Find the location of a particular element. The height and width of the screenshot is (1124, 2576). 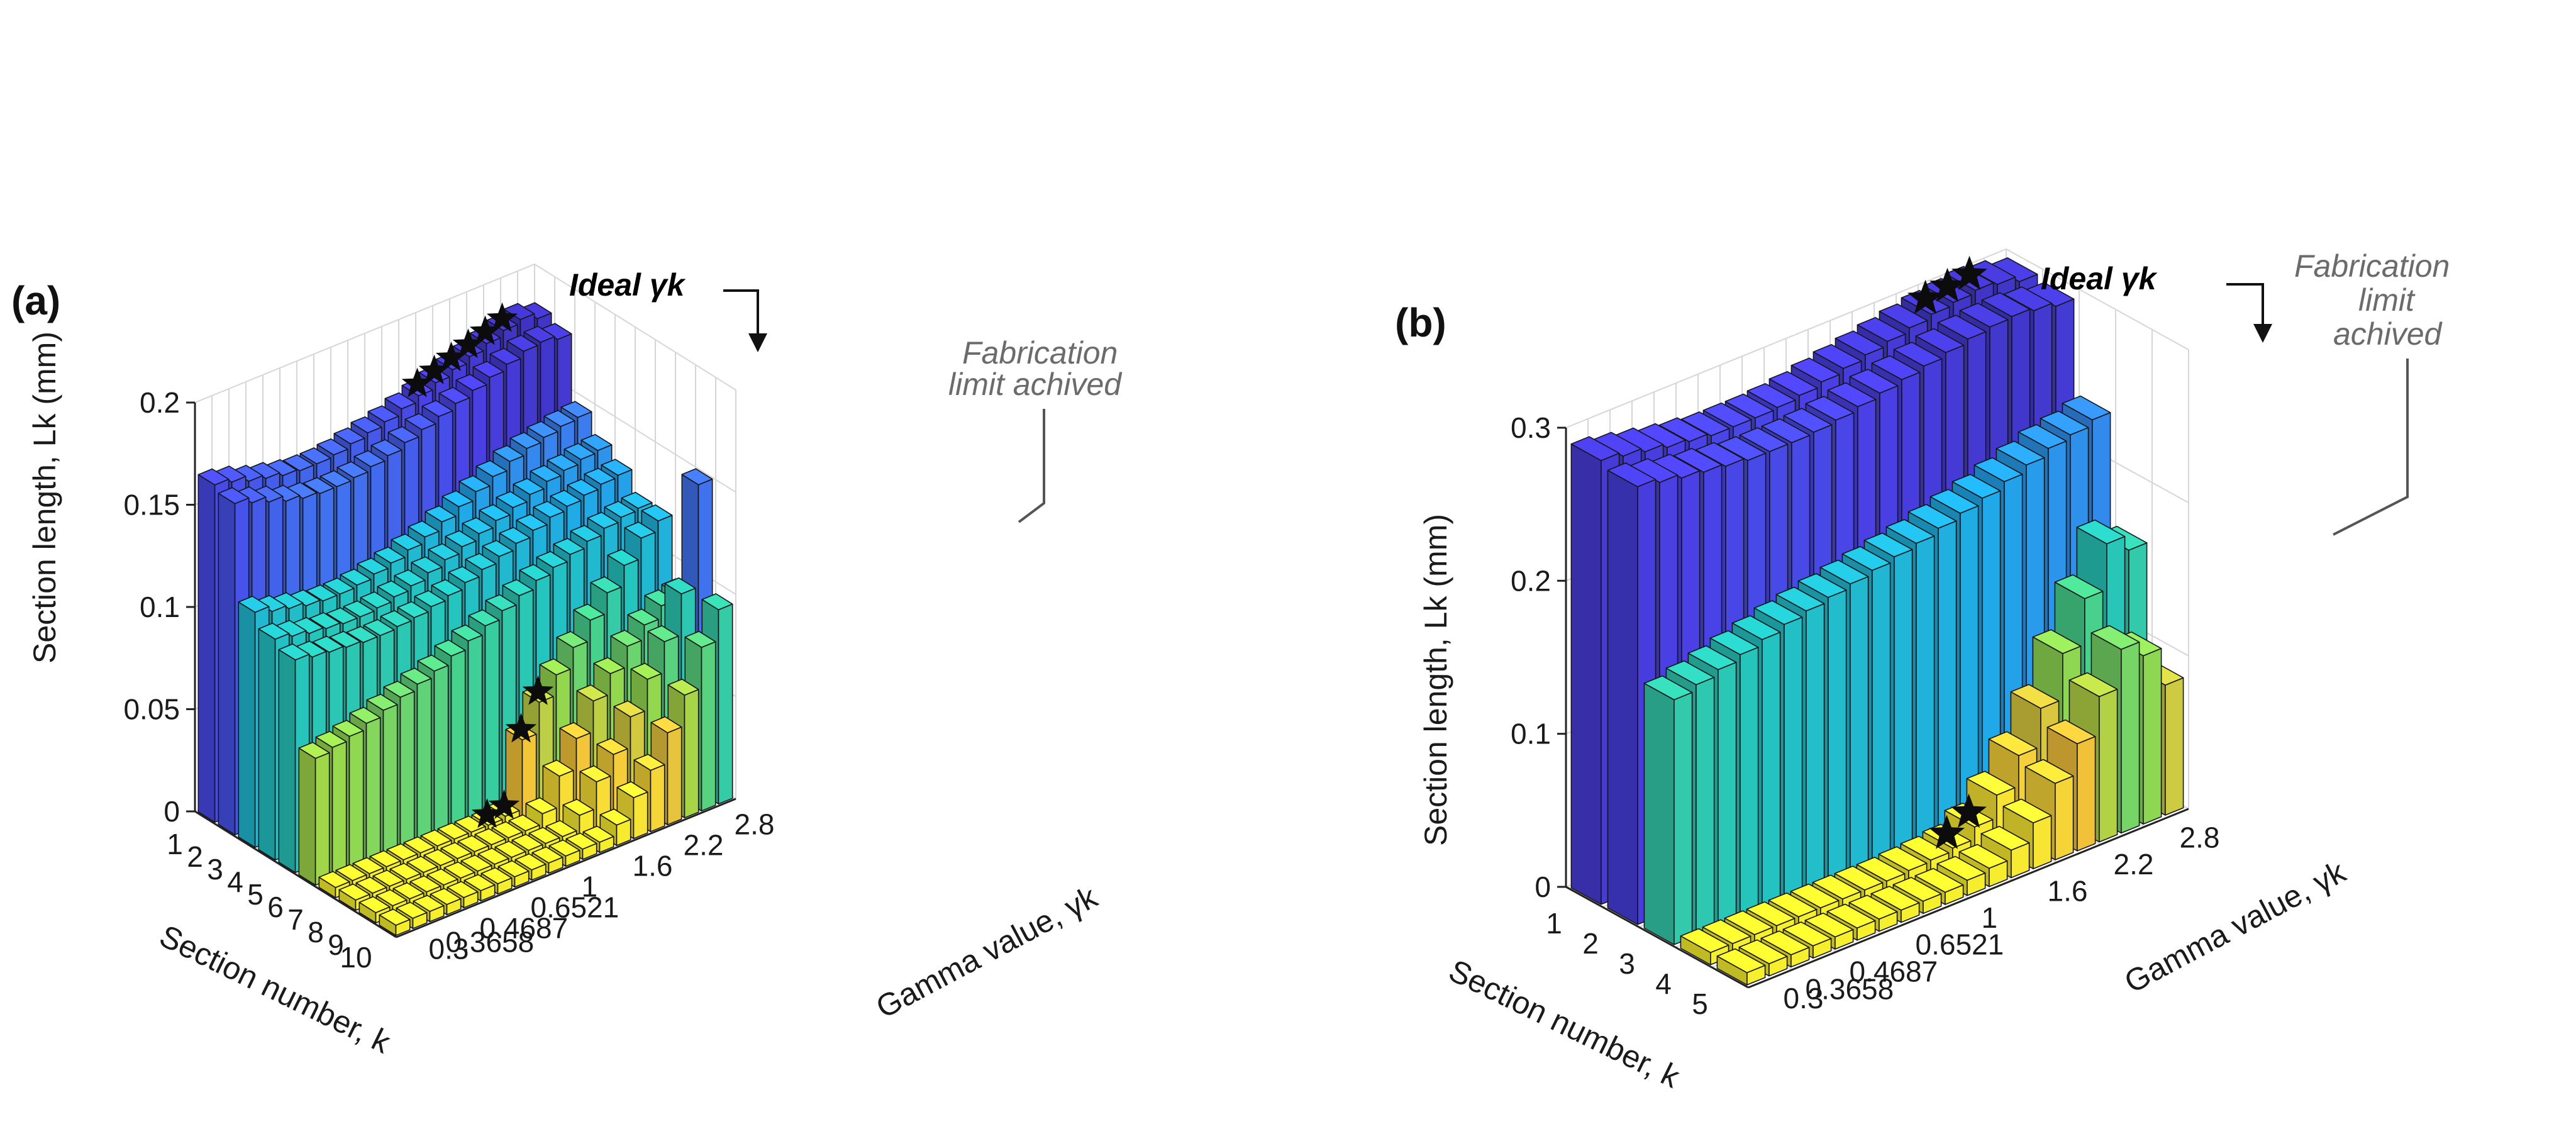

gamma-tick-label: 2.8 is located at coordinates (2200, 837).